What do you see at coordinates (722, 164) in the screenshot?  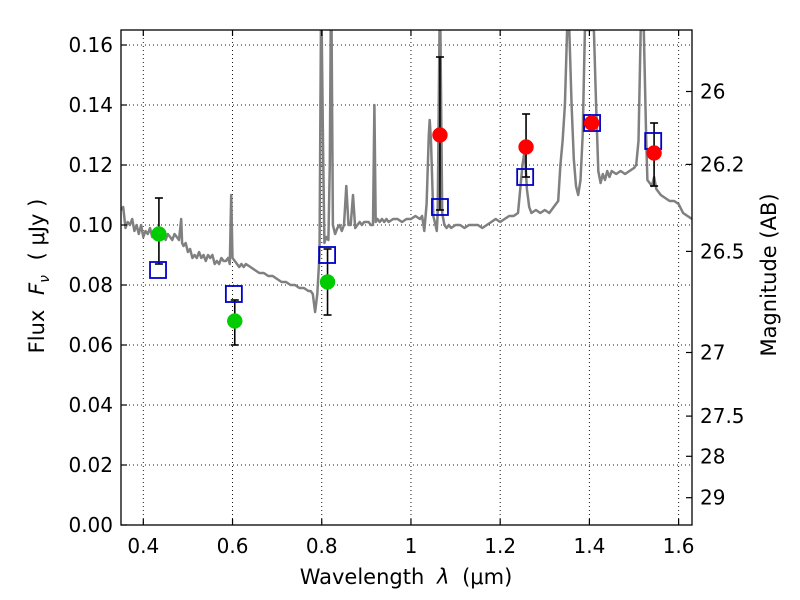 I see `y2-tick-label: 26.2` at bounding box center [722, 164].